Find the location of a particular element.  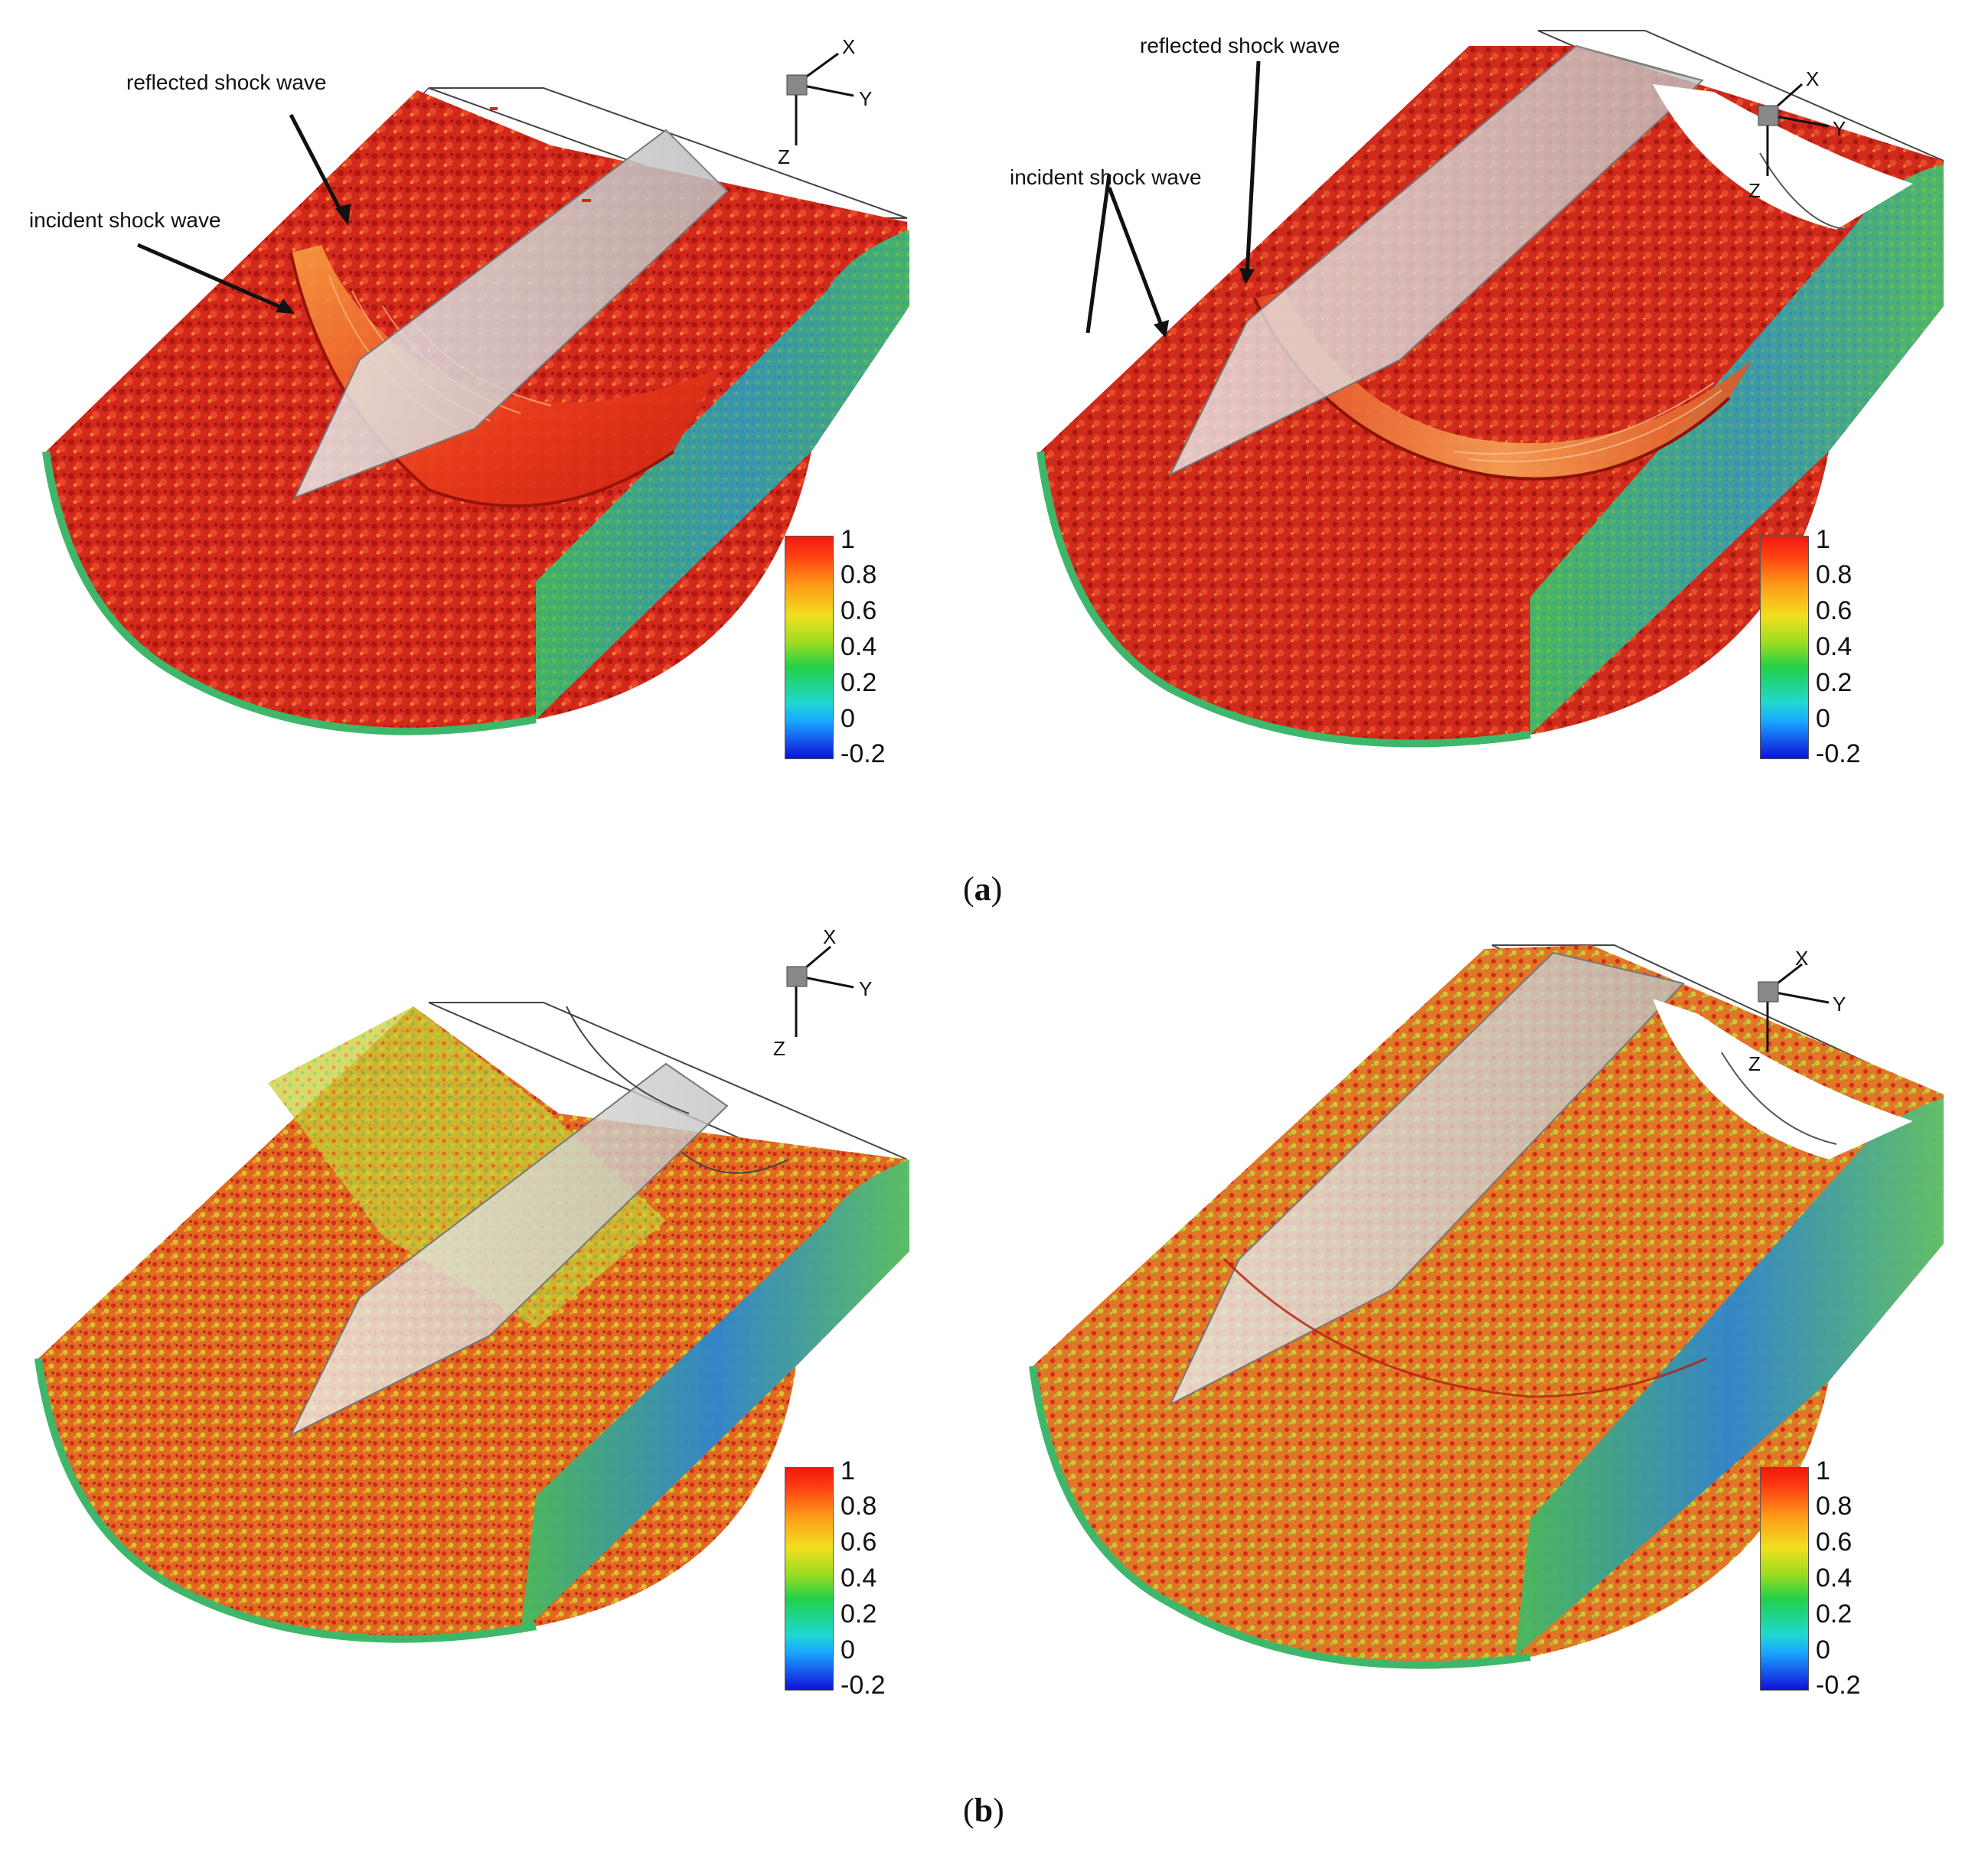

caption-b: (b) is located at coordinates (983, 1810).